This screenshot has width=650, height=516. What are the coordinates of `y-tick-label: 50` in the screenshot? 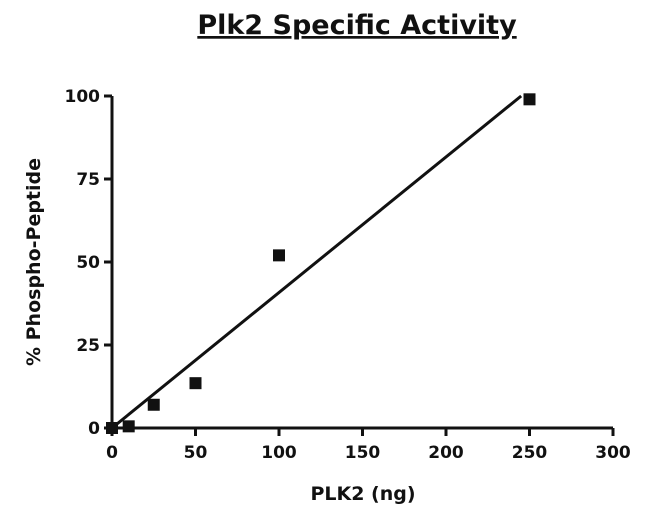 It's located at (88, 263).